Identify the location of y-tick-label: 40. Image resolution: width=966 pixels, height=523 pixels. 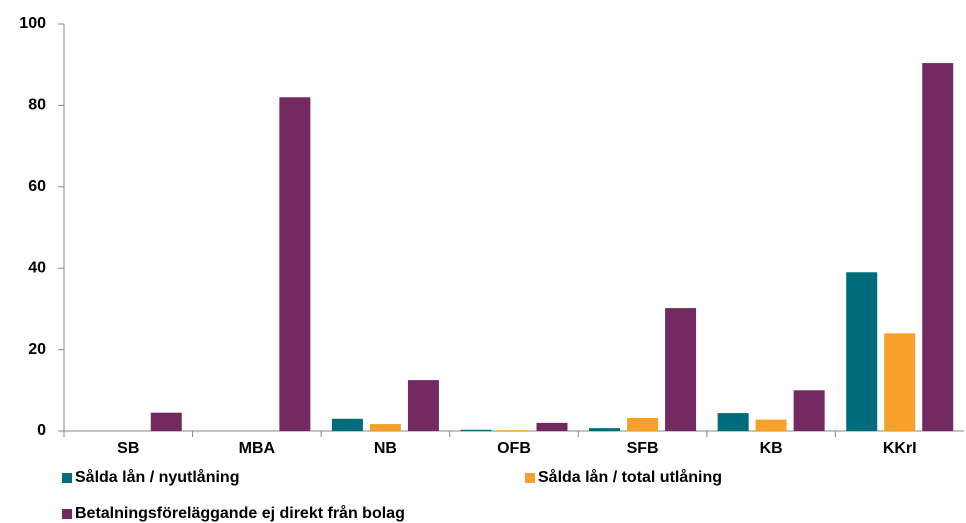
(37, 267).